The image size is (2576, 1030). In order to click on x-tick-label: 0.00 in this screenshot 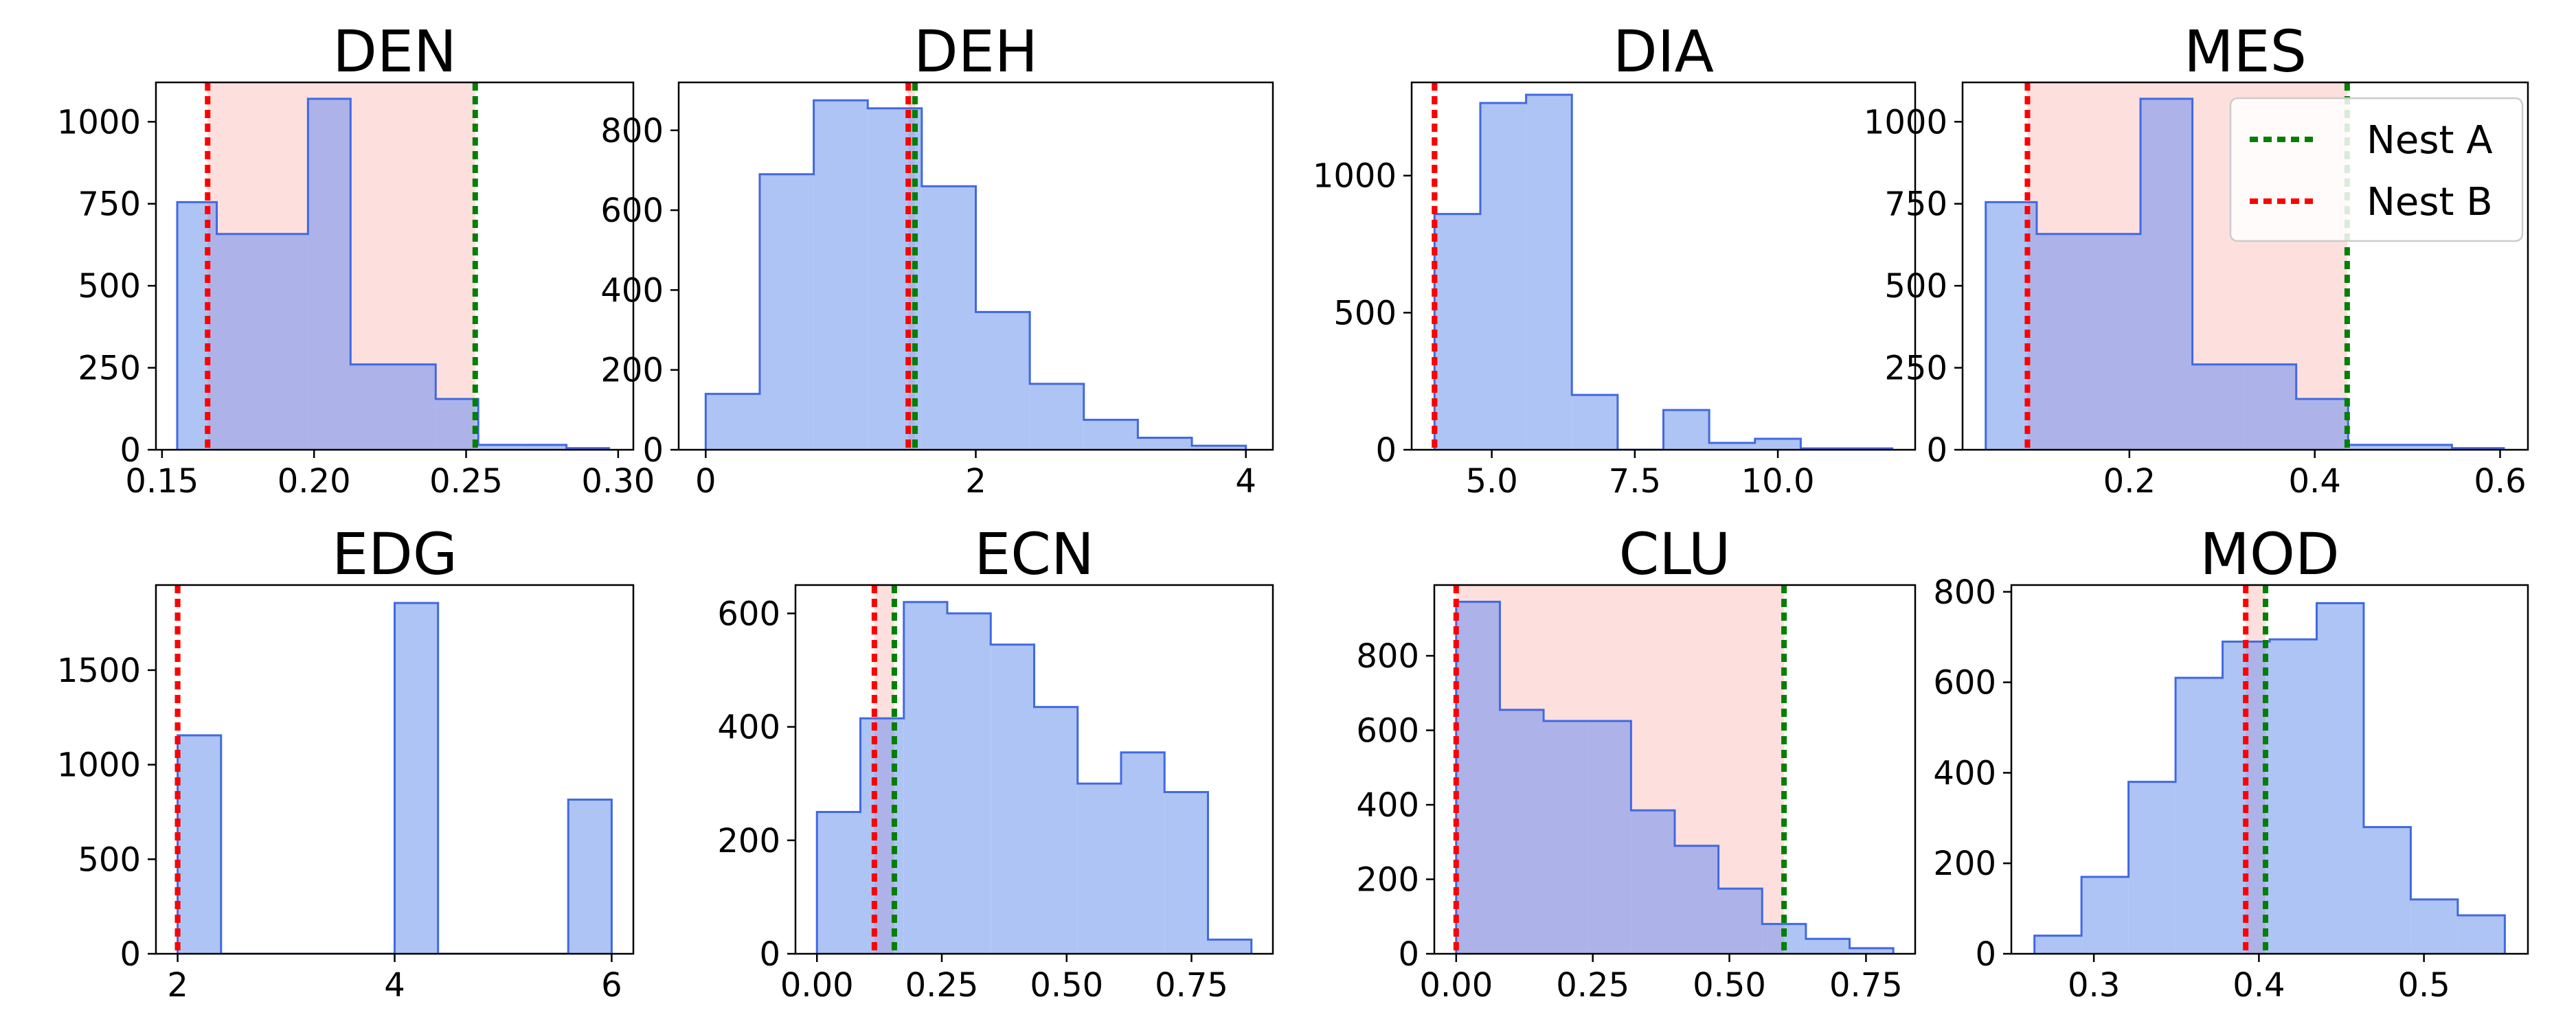, I will do `click(1456, 985)`.